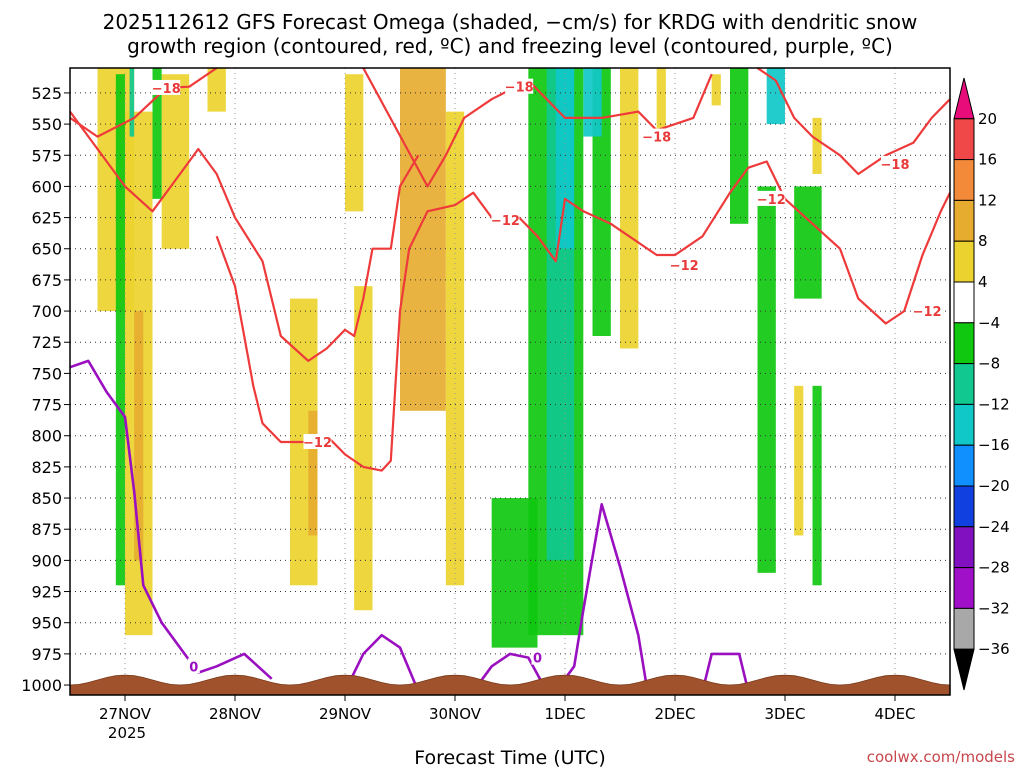  What do you see at coordinates (994, 404) in the screenshot?
I see `colorbar-label-7: −12` at bounding box center [994, 404].